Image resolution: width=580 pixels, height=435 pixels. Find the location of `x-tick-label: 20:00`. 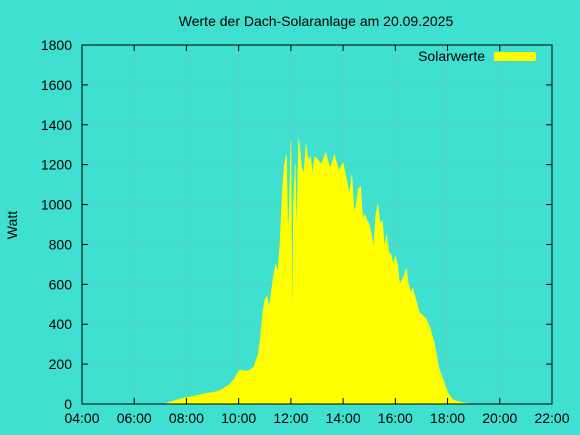

x-tick-label: 20:00 is located at coordinates (499, 418).